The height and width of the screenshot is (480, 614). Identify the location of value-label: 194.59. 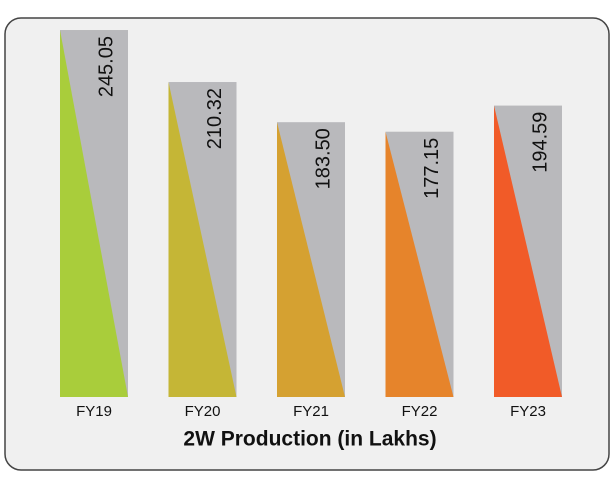
(540, 142).